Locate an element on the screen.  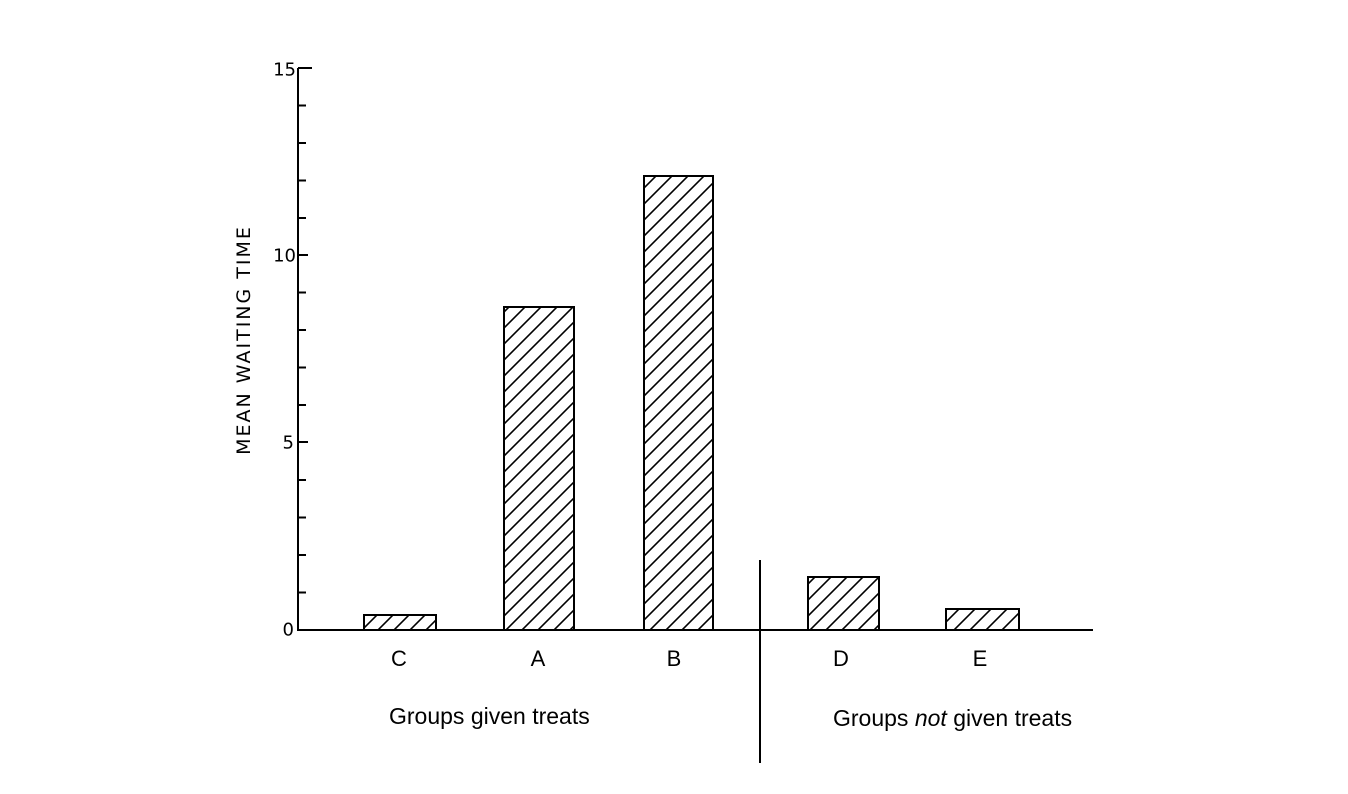
category-label-c: C is located at coordinates (399, 658).